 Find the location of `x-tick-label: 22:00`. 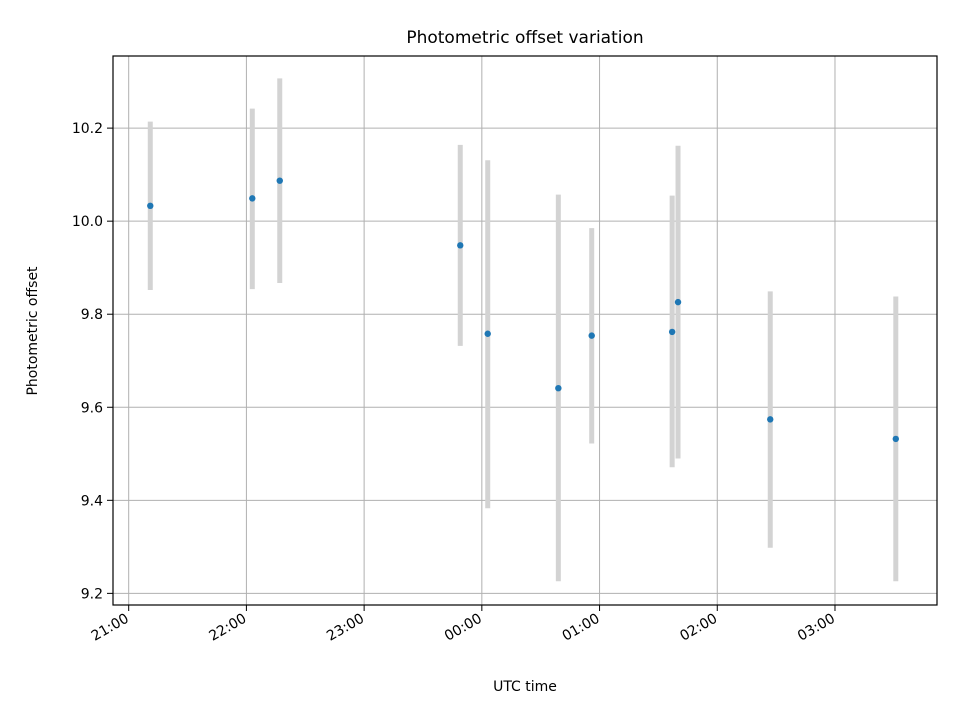

x-tick-label: 22:00 is located at coordinates (227, 628).